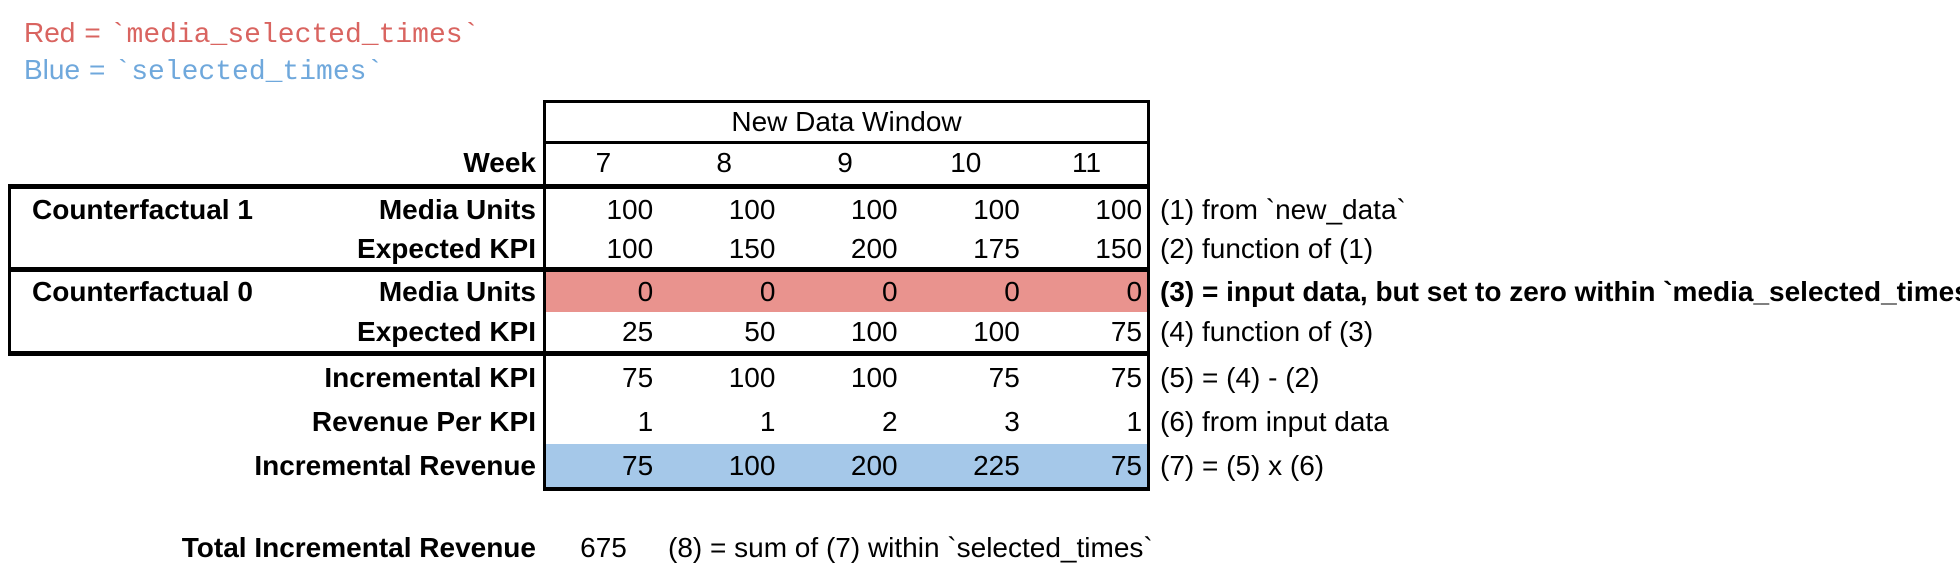 The width and height of the screenshot is (1960, 574). Describe the element at coordinates (249, 72) in the screenshot. I see `legend-blue-code: `selected_times`` at that location.